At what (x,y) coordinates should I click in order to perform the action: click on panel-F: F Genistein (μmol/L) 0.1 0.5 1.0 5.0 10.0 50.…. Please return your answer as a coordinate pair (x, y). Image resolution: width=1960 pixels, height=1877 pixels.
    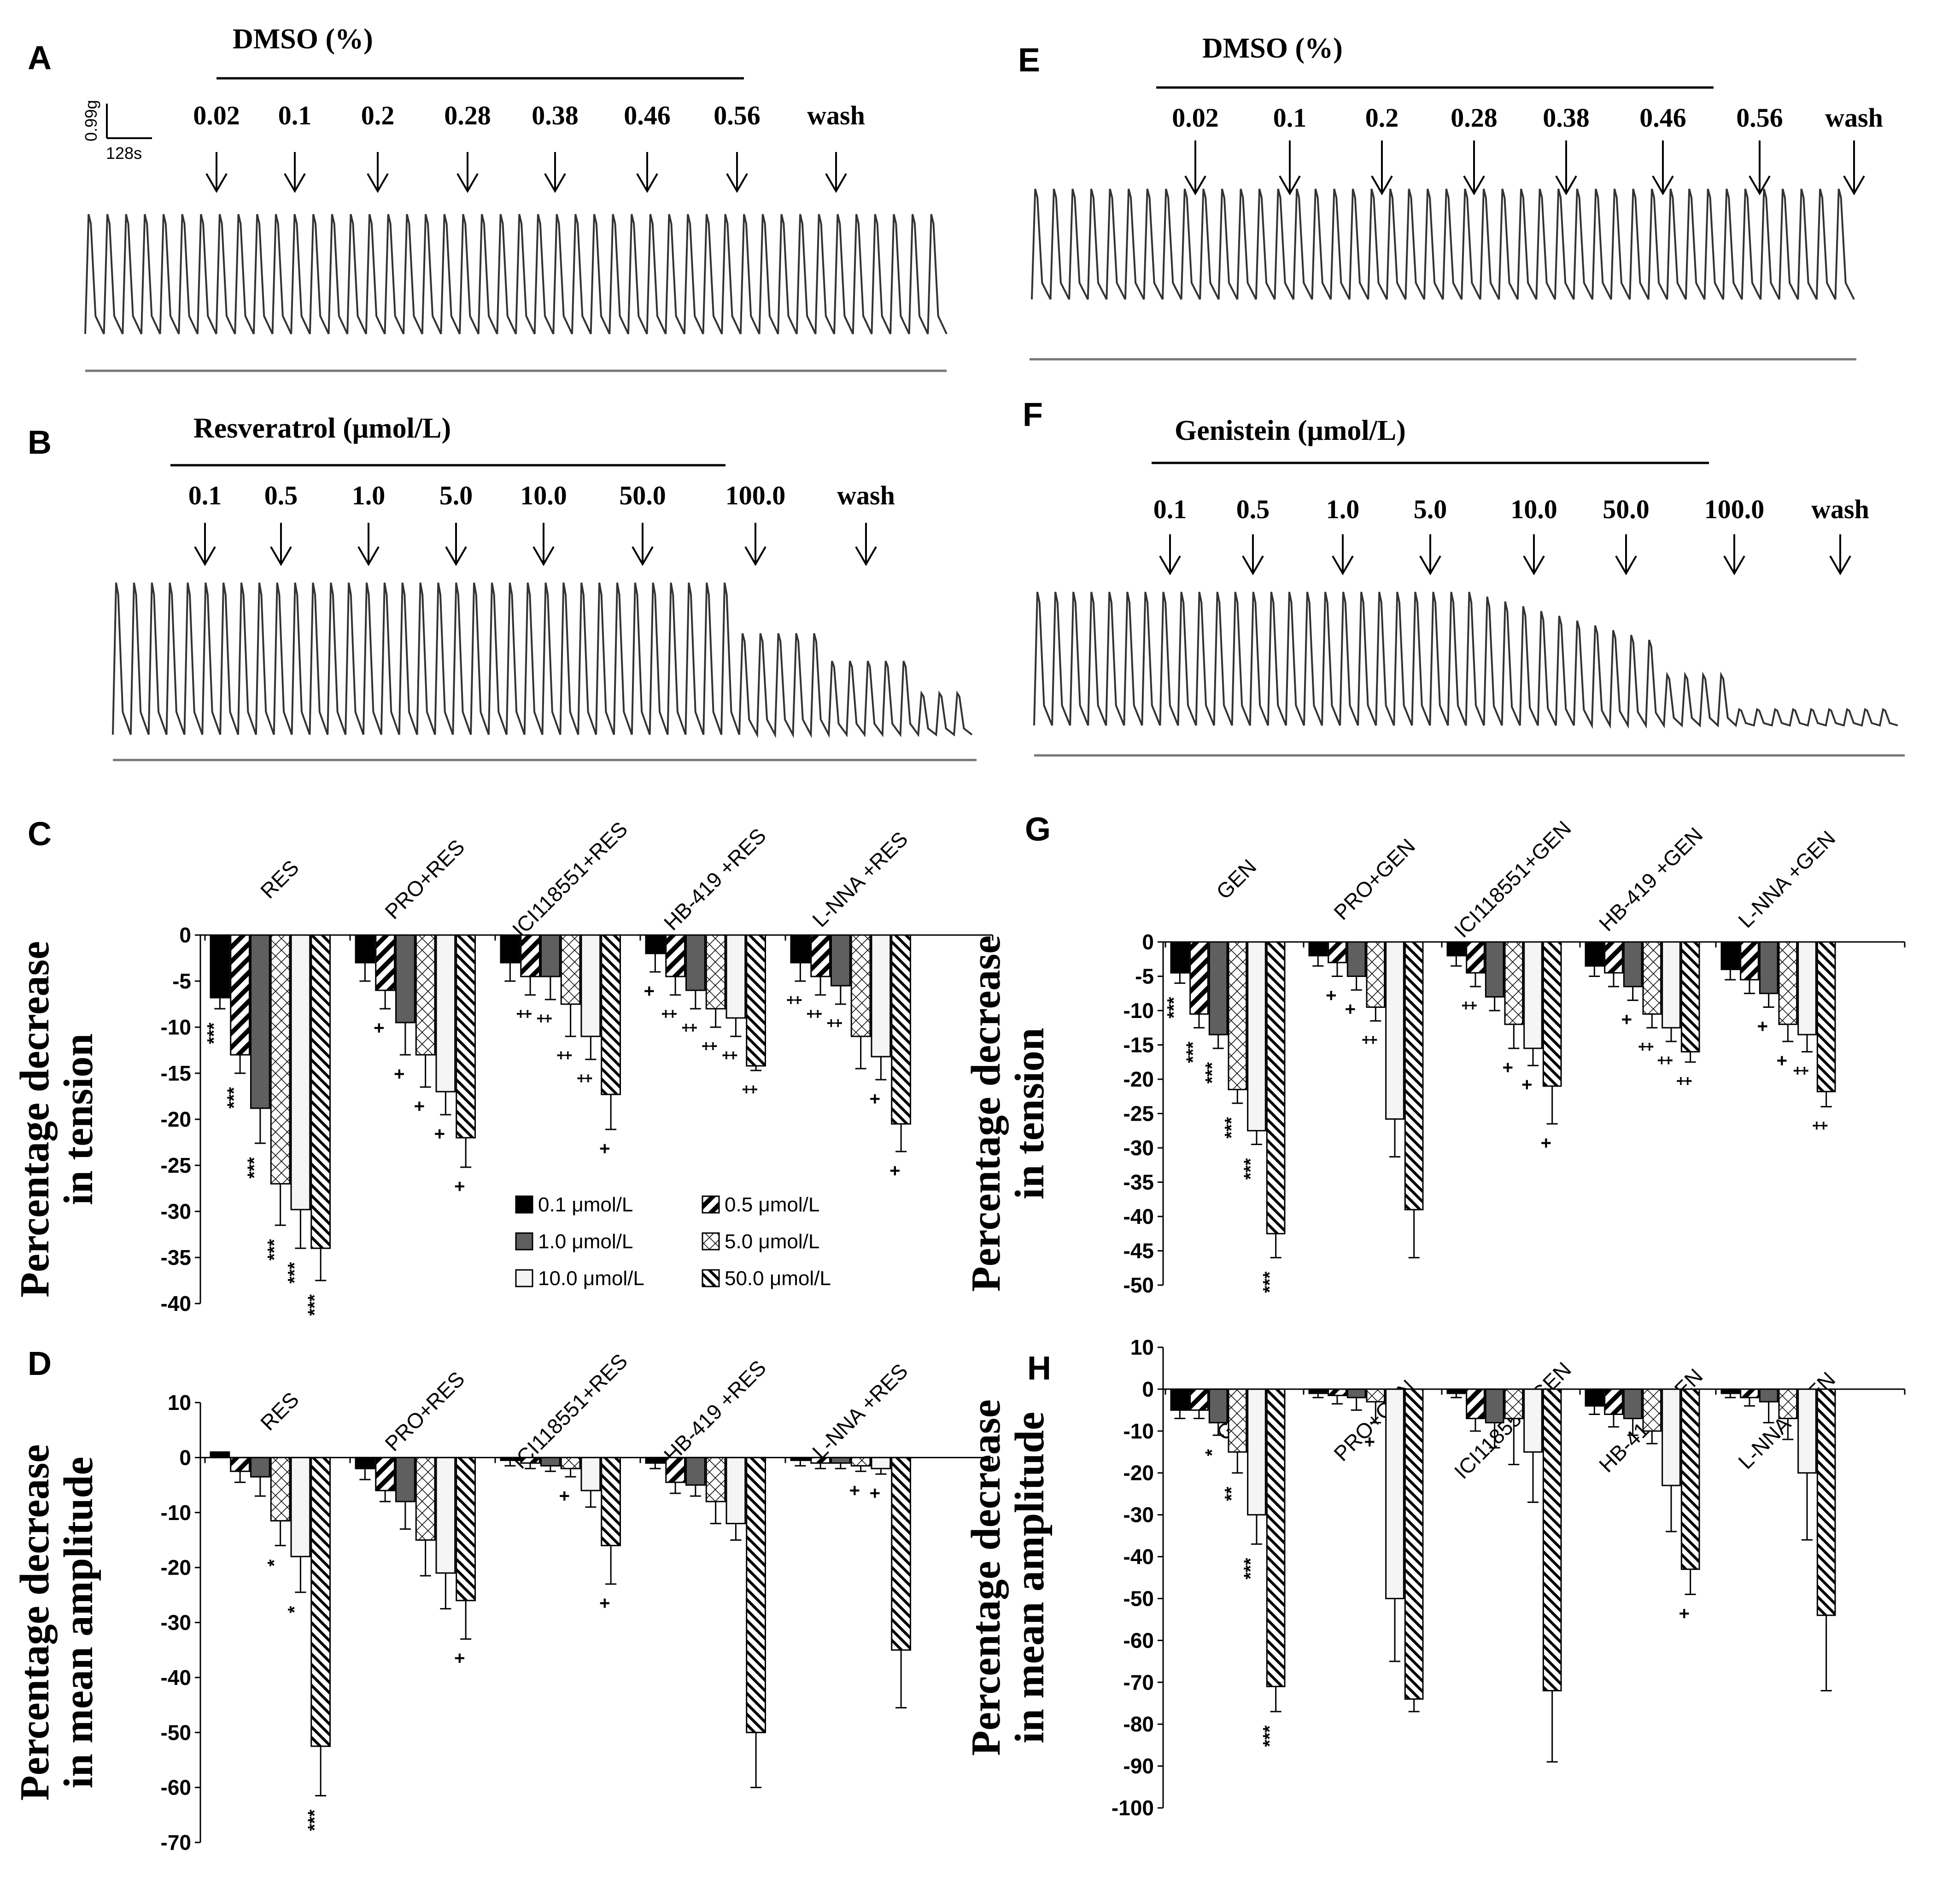
    Looking at the image, I should click on (1464, 577).